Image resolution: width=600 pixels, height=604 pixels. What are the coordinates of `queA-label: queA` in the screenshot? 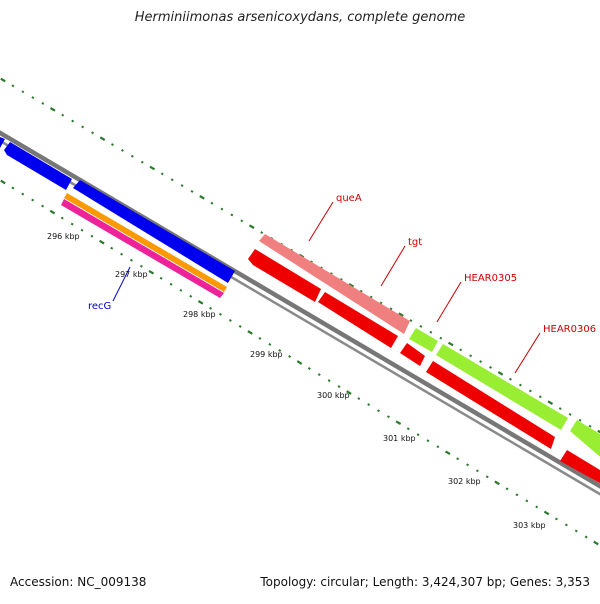 It's located at (349, 198).